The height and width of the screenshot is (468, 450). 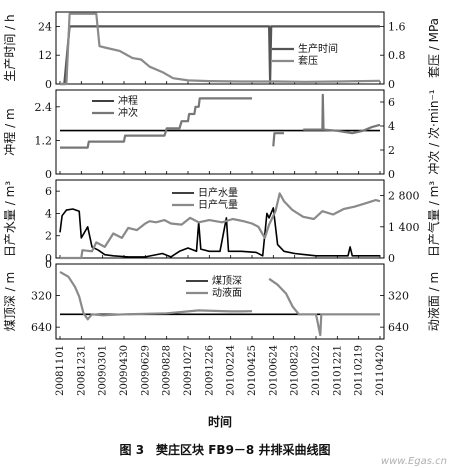 I want to click on right-axis-label: 套压 / MPa, so click(x=434, y=48).